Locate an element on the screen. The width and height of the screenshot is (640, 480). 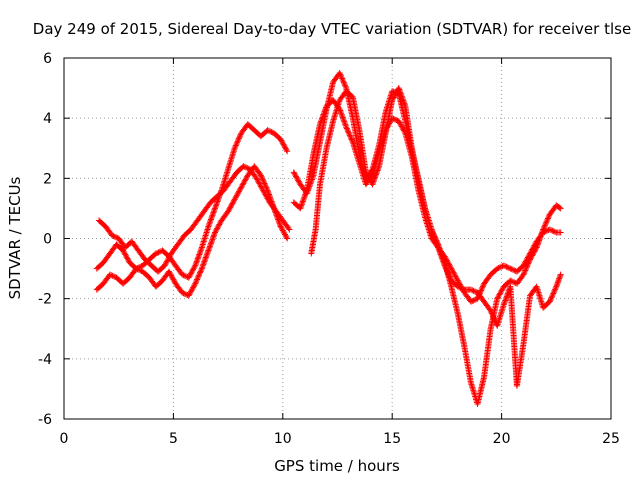
x-axis-title: GPS time / hours is located at coordinates (337, 466).